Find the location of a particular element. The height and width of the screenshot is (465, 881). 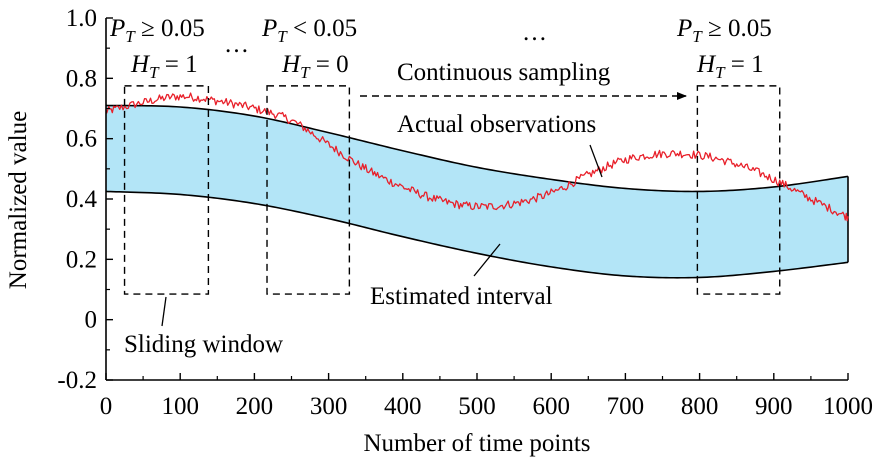

x-tick-label: 100 is located at coordinates (180, 406).